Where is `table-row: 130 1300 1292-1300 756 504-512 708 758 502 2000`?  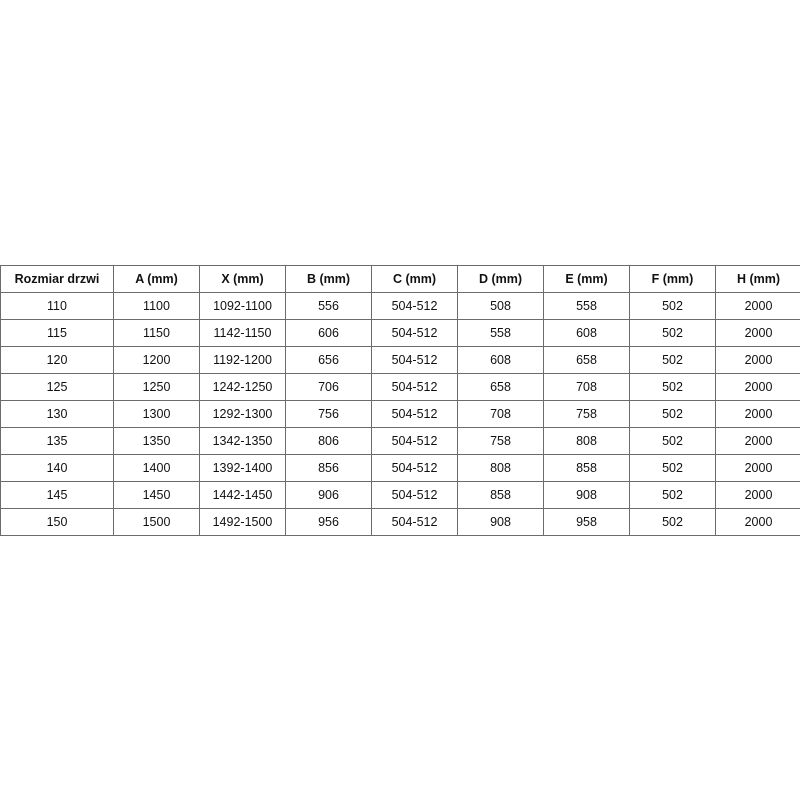 table-row: 130 1300 1292-1300 756 504-512 708 758 502 2000 is located at coordinates (400, 414).